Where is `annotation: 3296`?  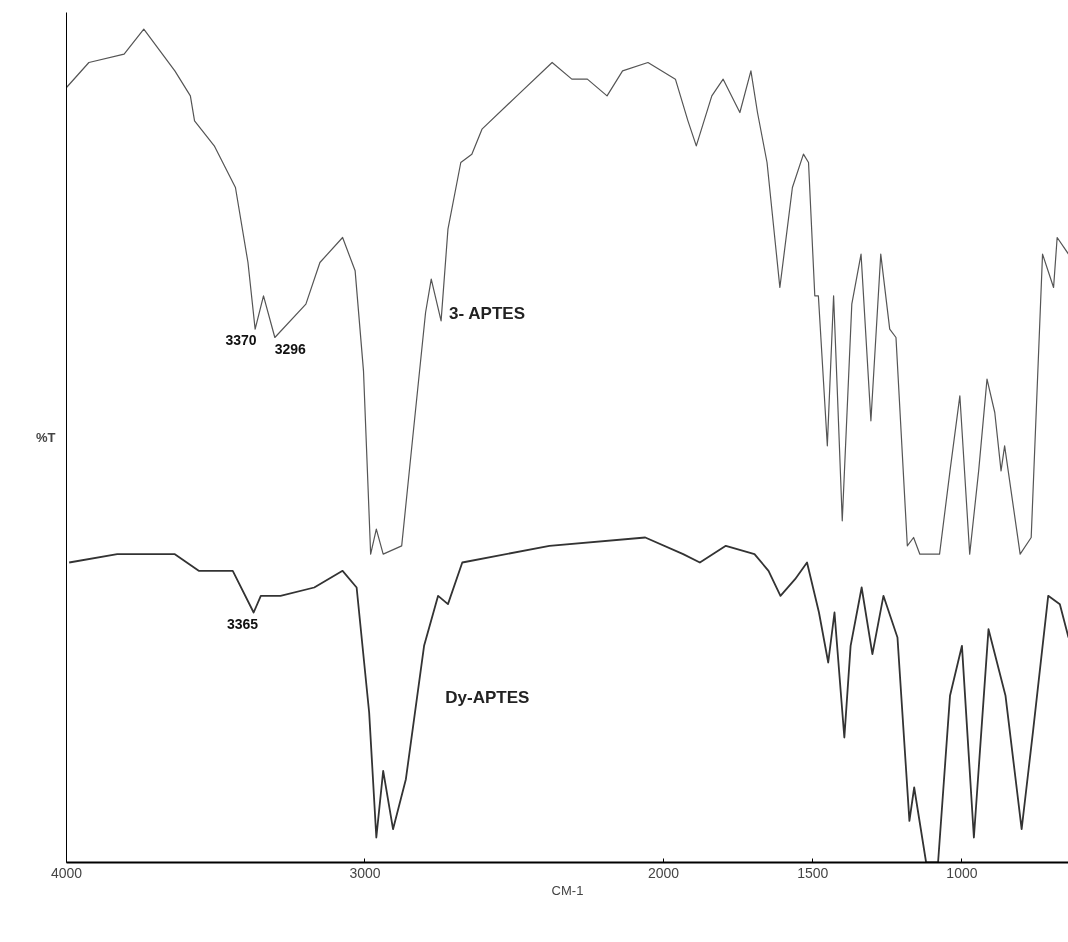 annotation: 3296 is located at coordinates (290, 348).